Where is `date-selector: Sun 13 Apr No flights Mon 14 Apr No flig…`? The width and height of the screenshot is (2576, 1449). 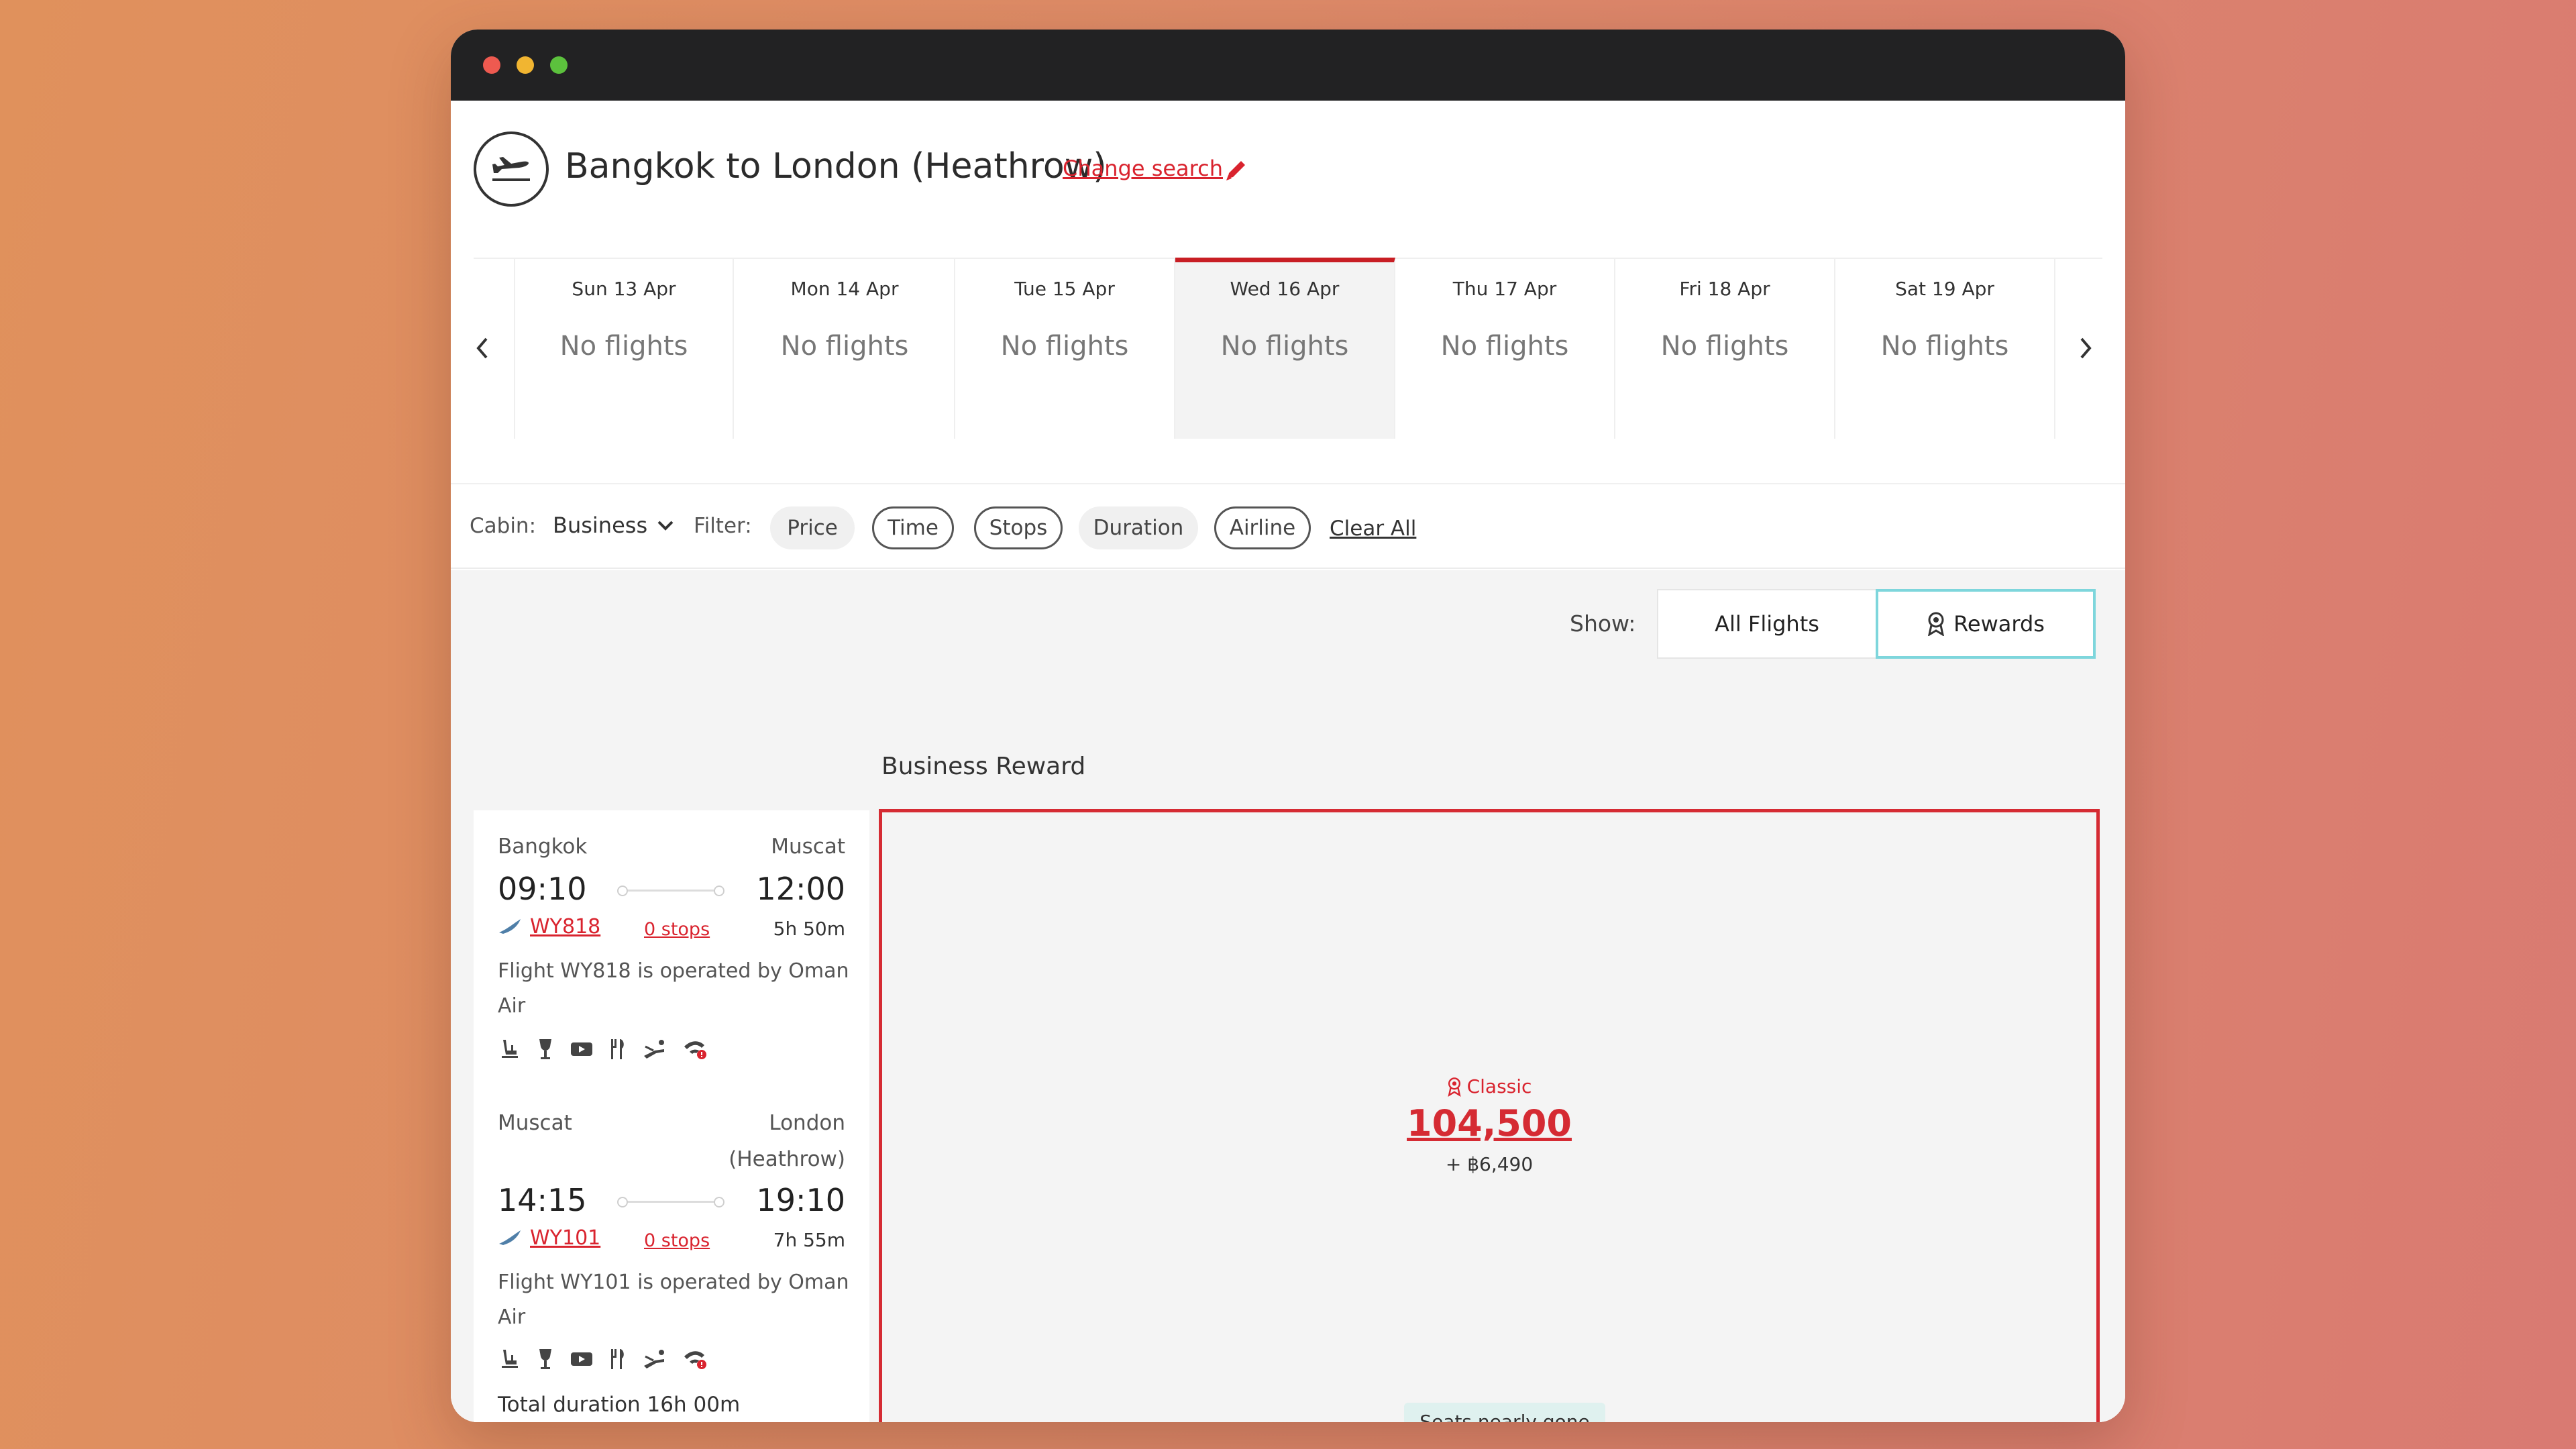
date-selector: Sun 13 Apr No flights Mon 14 Apr No flig… is located at coordinates (1288, 348).